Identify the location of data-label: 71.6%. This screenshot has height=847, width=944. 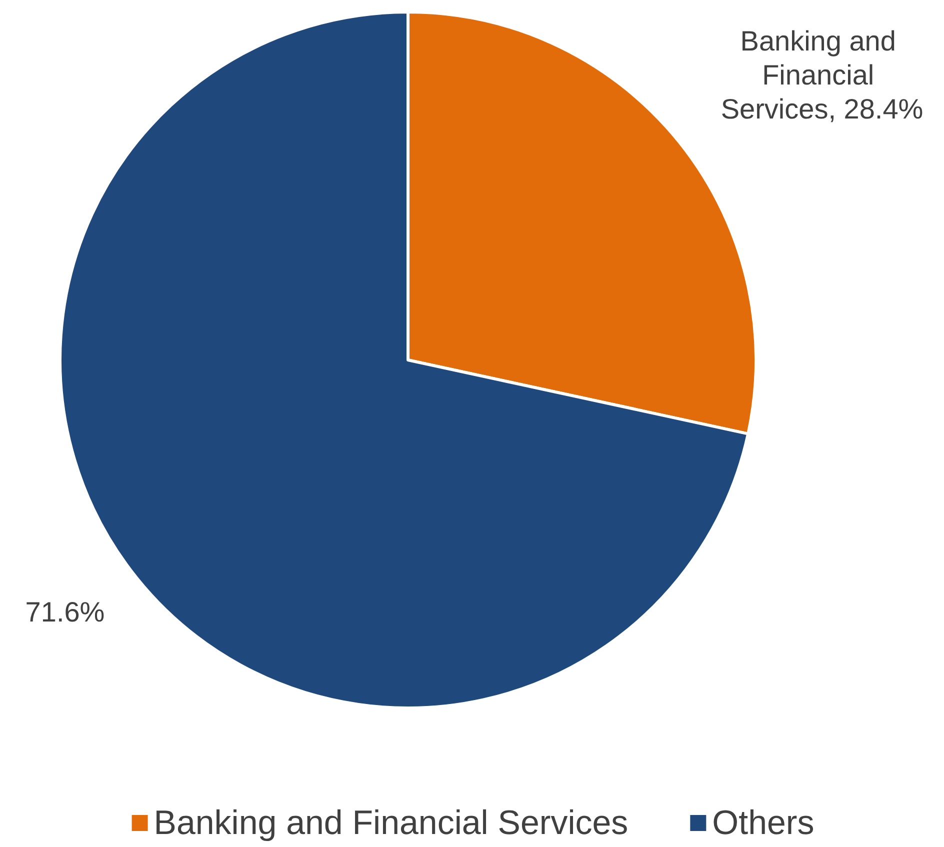
(65, 612).